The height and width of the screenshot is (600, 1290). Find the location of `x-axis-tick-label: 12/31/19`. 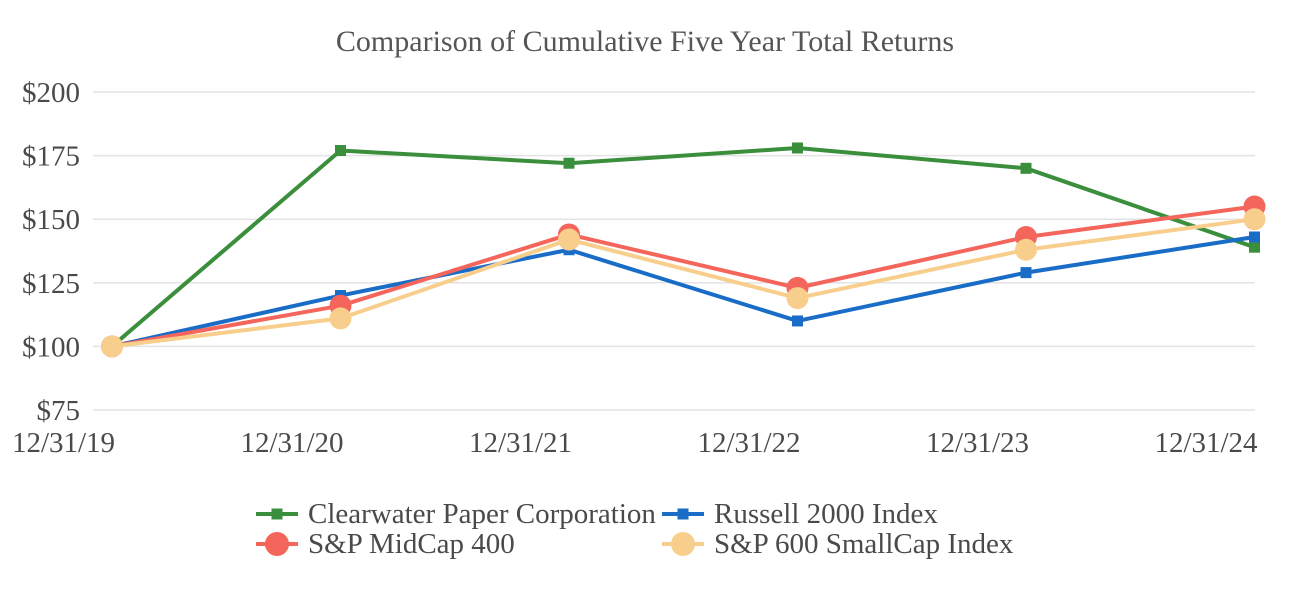

x-axis-tick-label: 12/31/19 is located at coordinates (63, 443).